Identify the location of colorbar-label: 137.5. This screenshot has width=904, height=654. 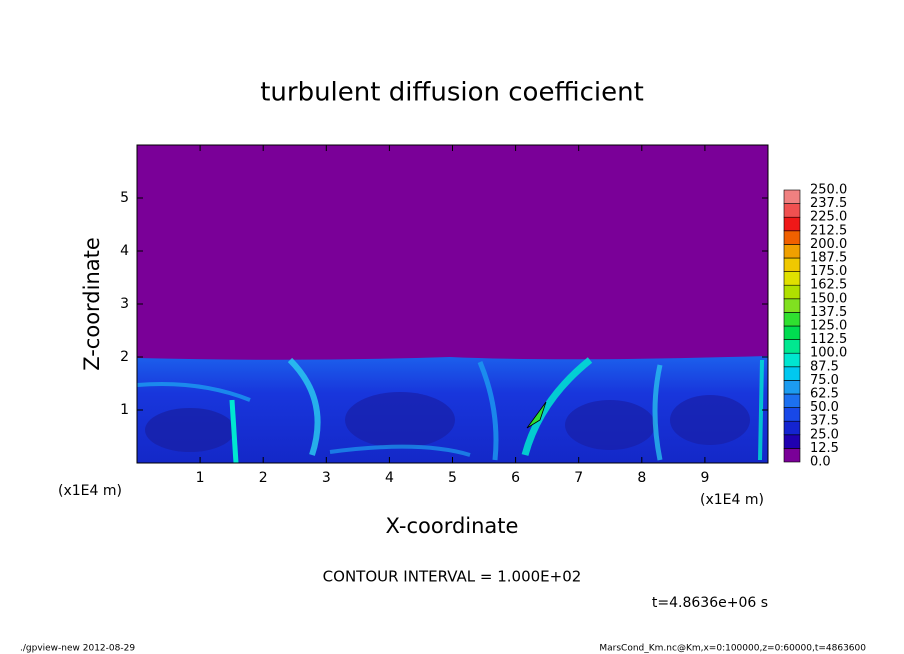
(828, 312).